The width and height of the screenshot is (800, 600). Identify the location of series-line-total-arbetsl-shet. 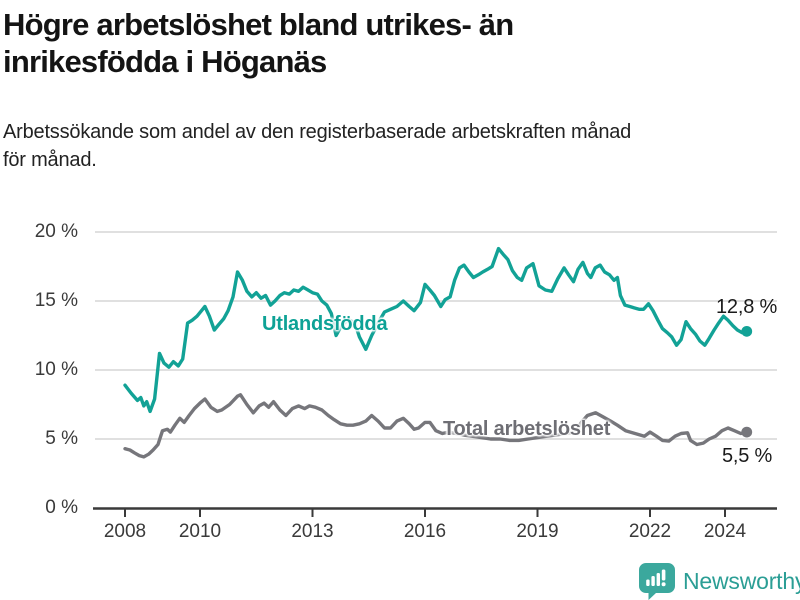
(436, 426).